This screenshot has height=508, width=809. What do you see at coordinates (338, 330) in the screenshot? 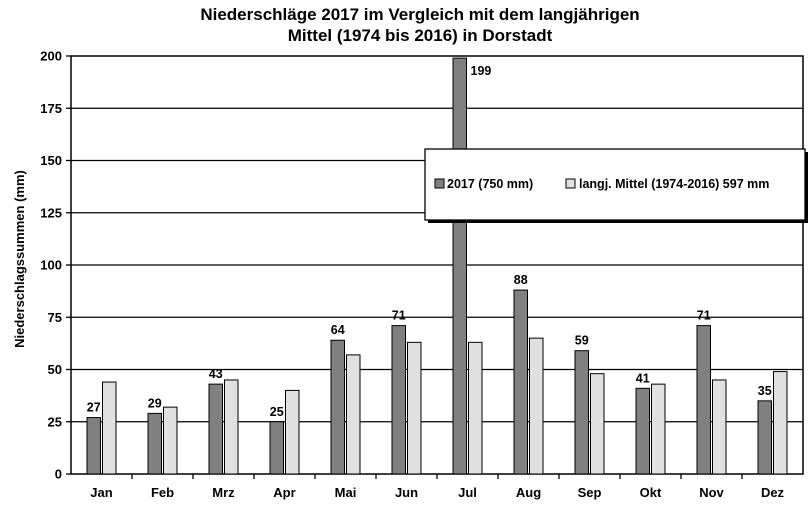
I see `data-label: 64` at bounding box center [338, 330].